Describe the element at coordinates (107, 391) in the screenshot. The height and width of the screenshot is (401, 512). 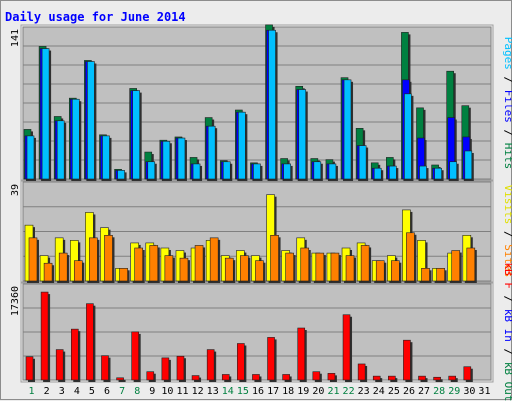
I see `day-tick-label: 6` at that location.